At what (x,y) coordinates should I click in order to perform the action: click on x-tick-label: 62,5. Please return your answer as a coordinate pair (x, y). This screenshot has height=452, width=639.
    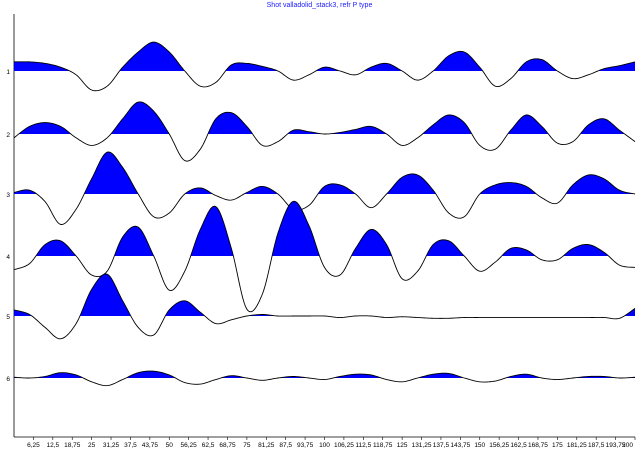
    Looking at the image, I should click on (208, 445).